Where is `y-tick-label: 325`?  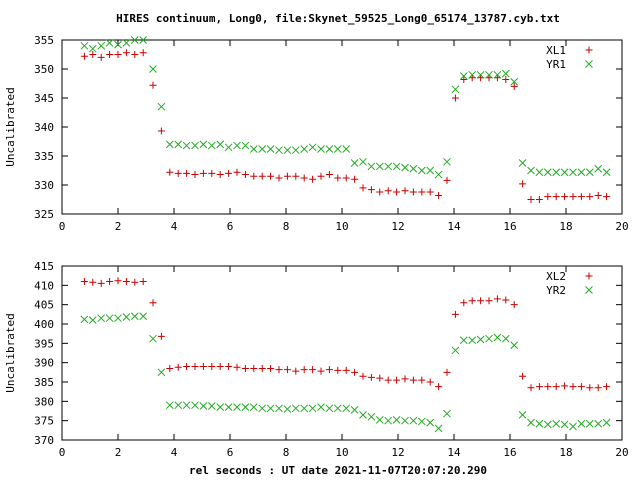
y-tick-label: 325 is located at coordinates (44, 214).